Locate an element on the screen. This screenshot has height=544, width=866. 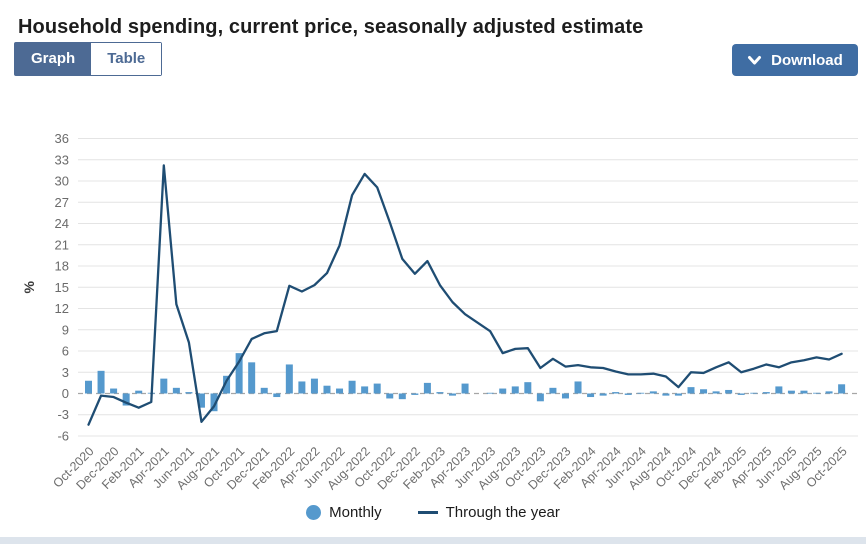
y-tick-label: 15 is located at coordinates (62, 287).